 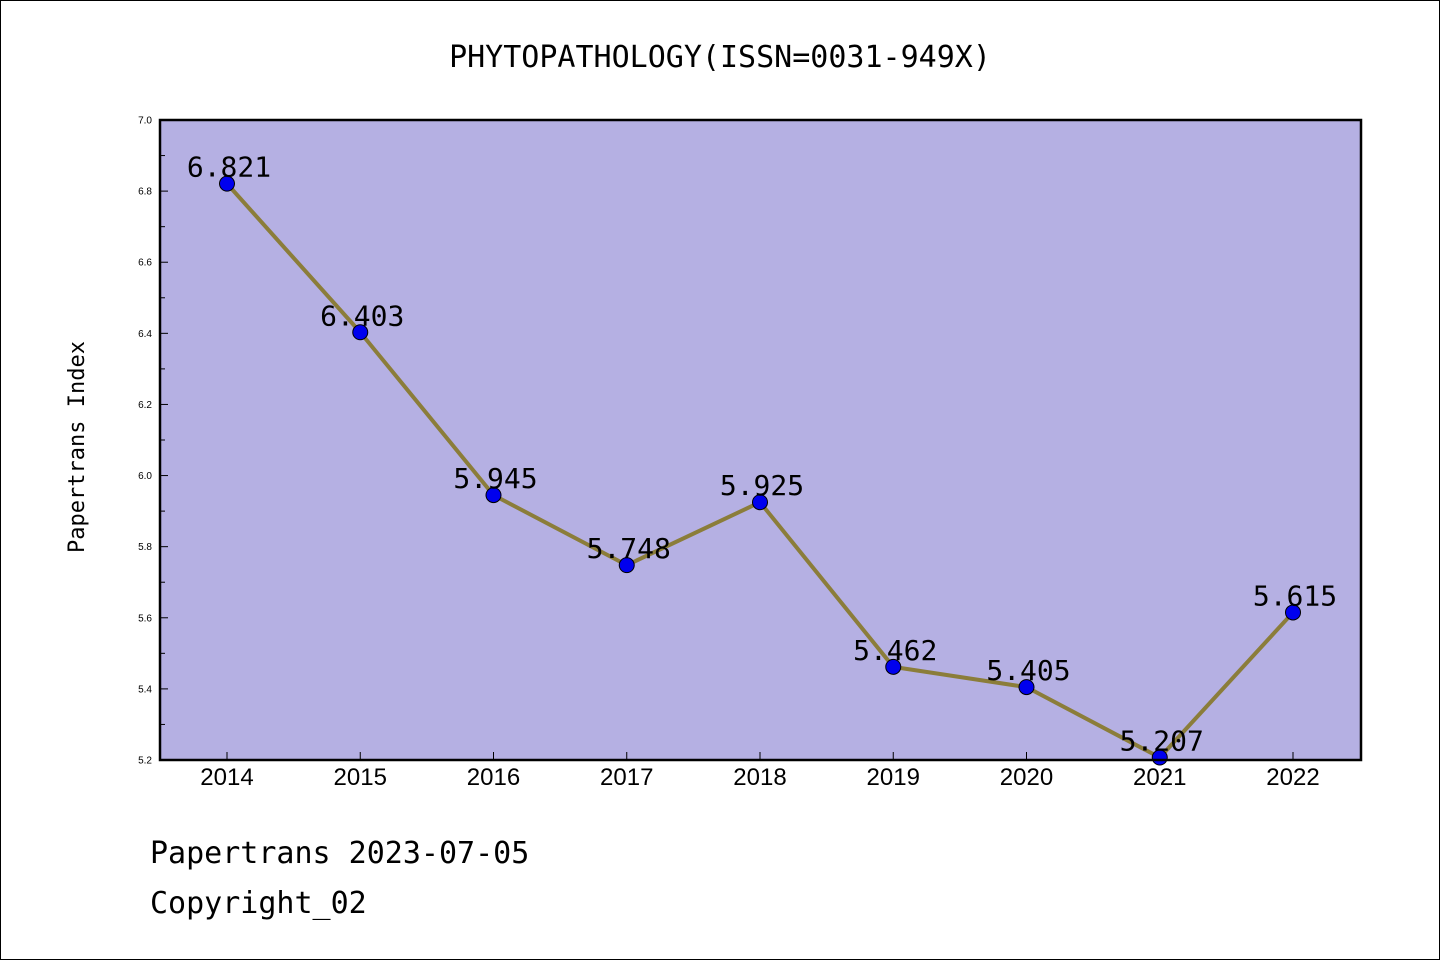 What do you see at coordinates (1295, 595) in the screenshot?
I see `data-label: 5.615` at bounding box center [1295, 595].